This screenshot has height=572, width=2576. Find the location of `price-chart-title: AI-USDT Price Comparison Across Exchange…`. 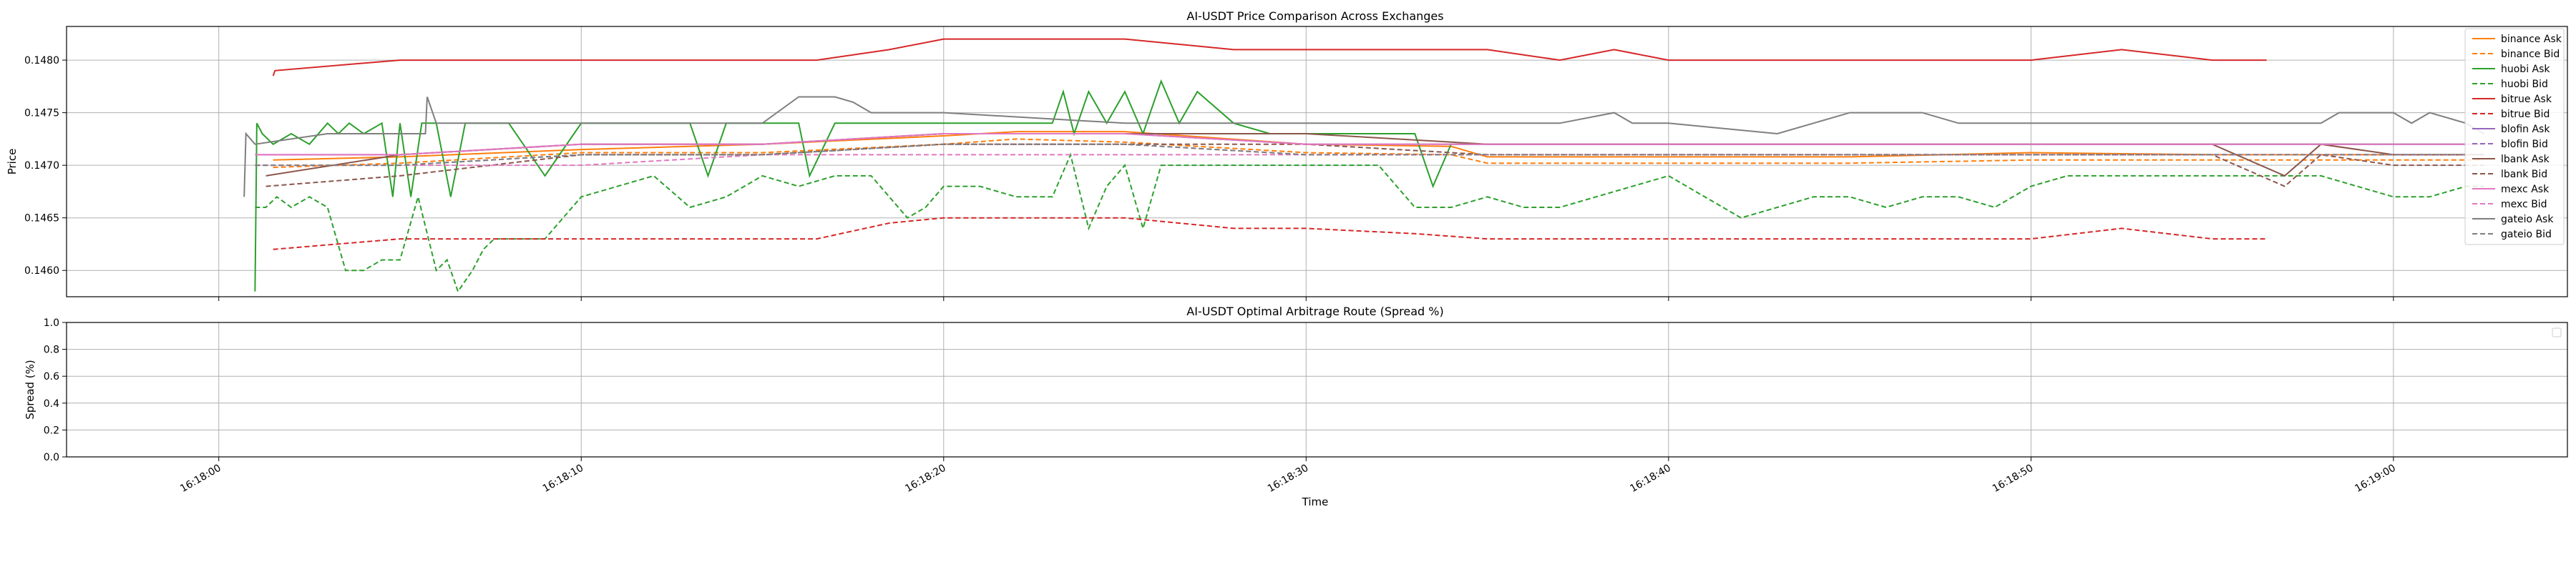

price-chart-title: AI-USDT Price Comparison Across Exchange… is located at coordinates (1314, 16).